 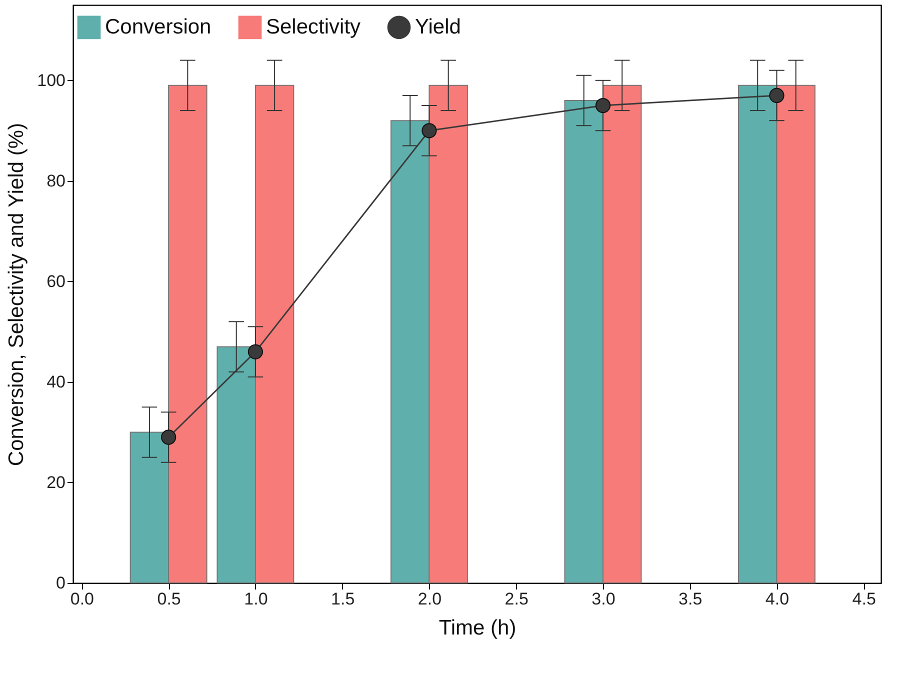 What do you see at coordinates (158, 26) in the screenshot?
I see `legend-label: Conversion` at bounding box center [158, 26].